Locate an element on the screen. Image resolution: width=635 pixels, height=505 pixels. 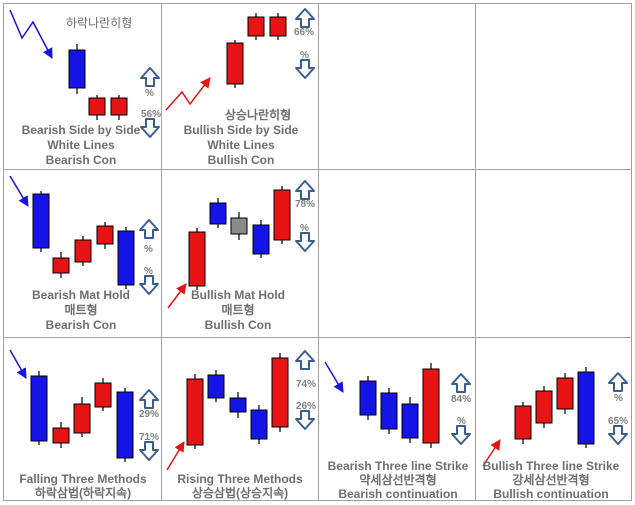
pattern-title-line-1: Bullish Mat Hold is located at coordinates (238, 295).